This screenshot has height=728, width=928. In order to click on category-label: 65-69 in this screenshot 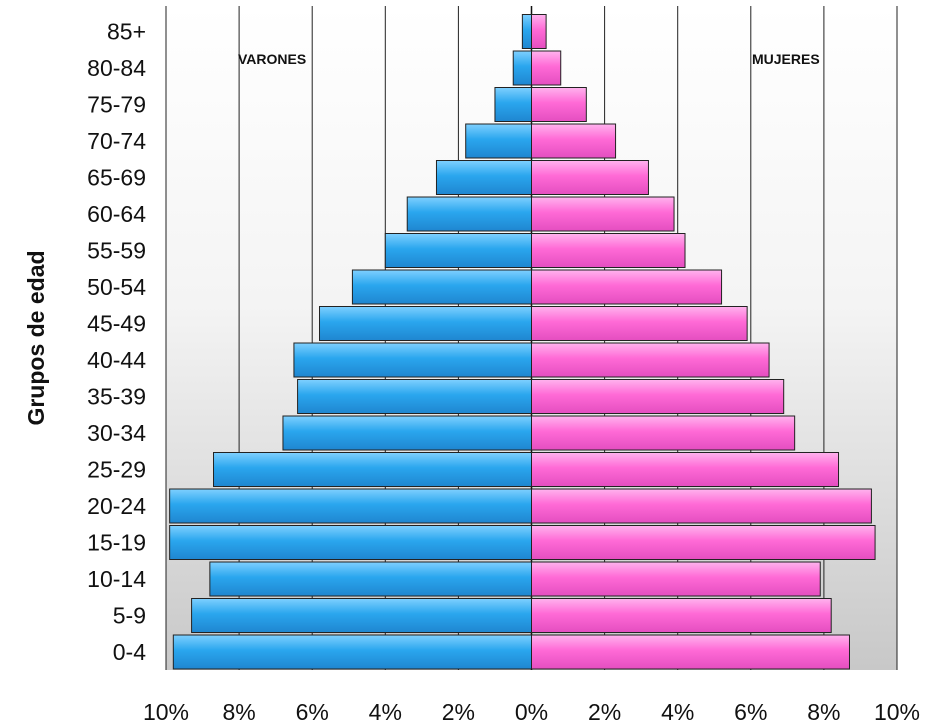, I will do `click(116, 178)`.